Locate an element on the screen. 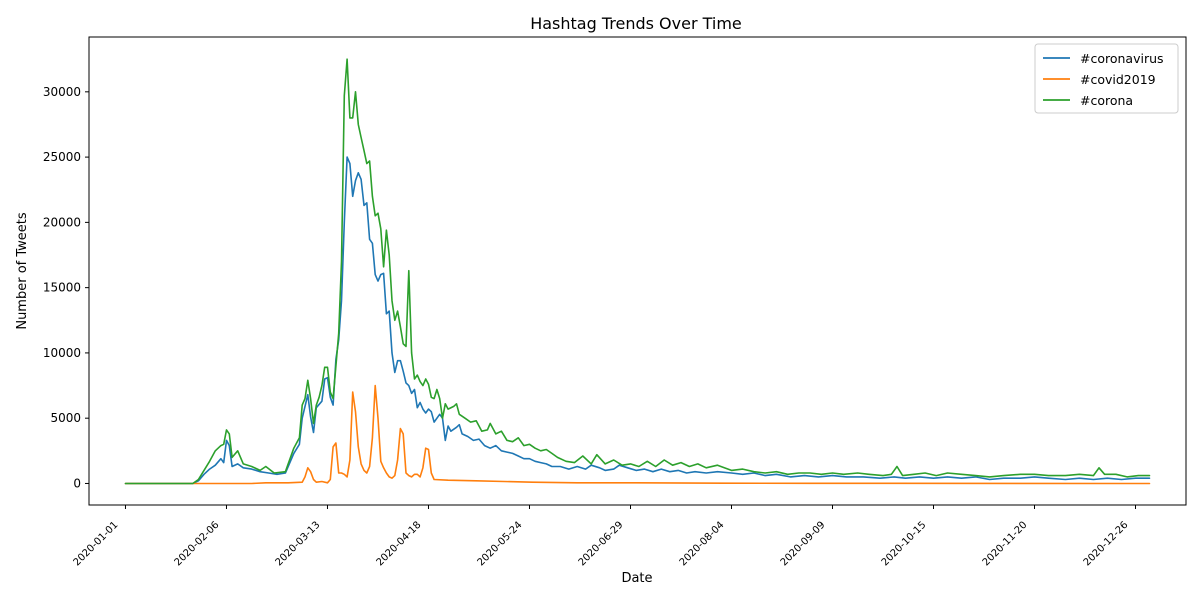 This screenshot has height=600, width=1200. legend-label-covid2019: #covid2019 is located at coordinates (1118, 79).